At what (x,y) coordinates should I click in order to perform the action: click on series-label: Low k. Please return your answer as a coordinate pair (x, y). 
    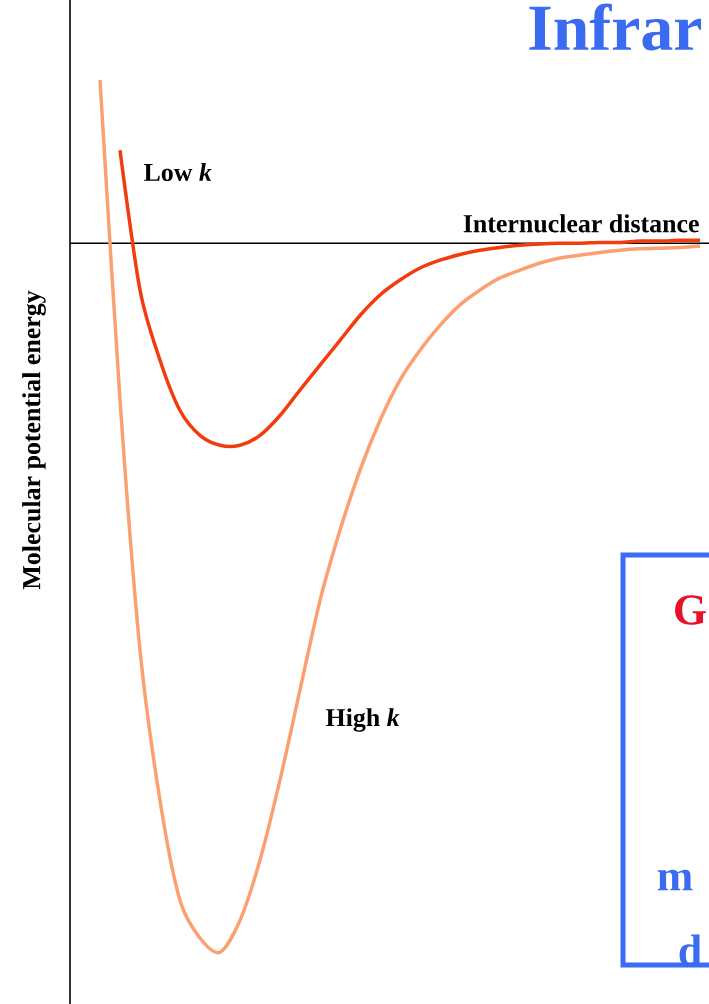
    Looking at the image, I should click on (177, 172).